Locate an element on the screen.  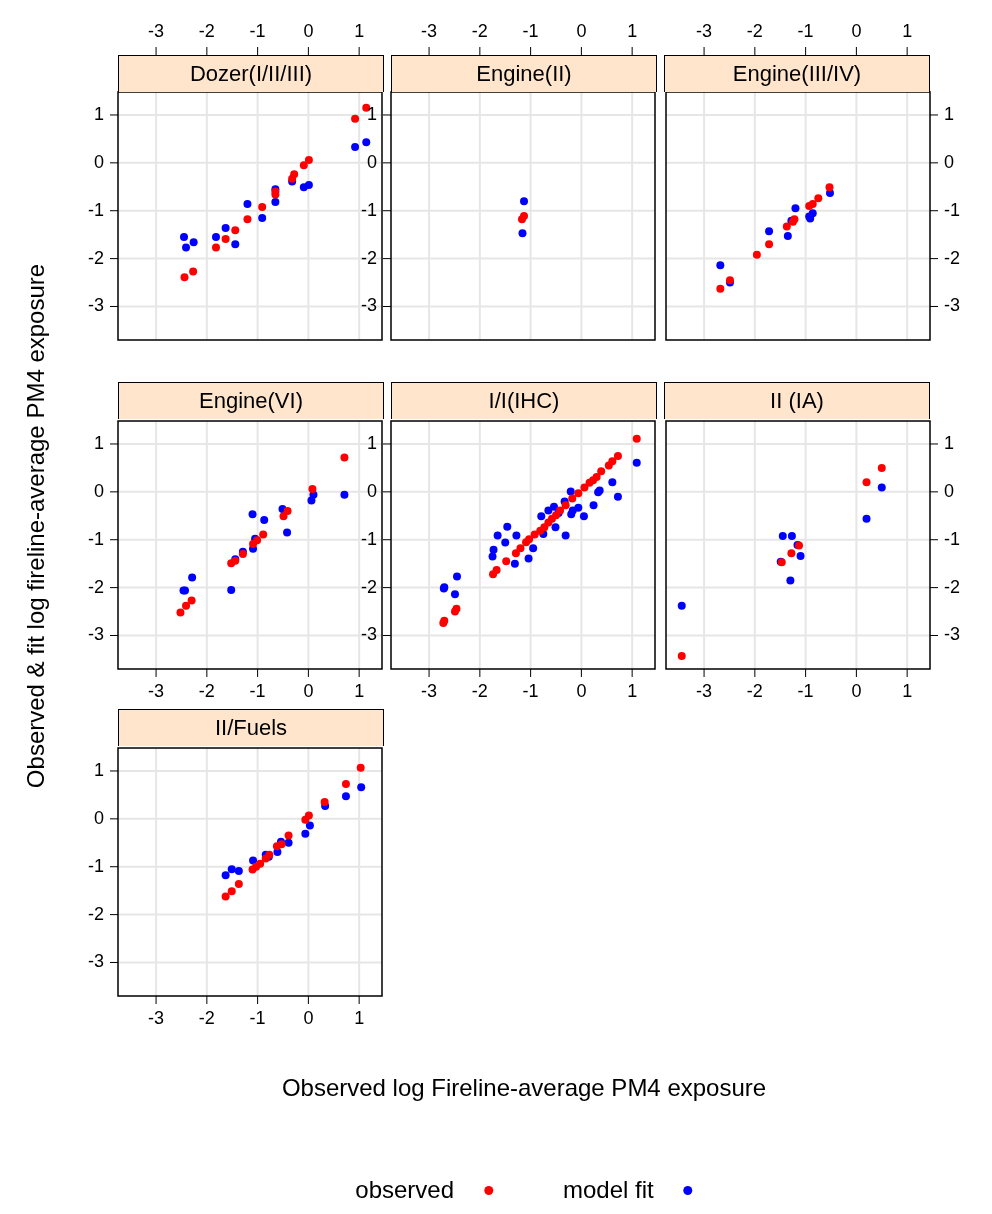
legend-label: observed is located at coordinates (405, 1190).